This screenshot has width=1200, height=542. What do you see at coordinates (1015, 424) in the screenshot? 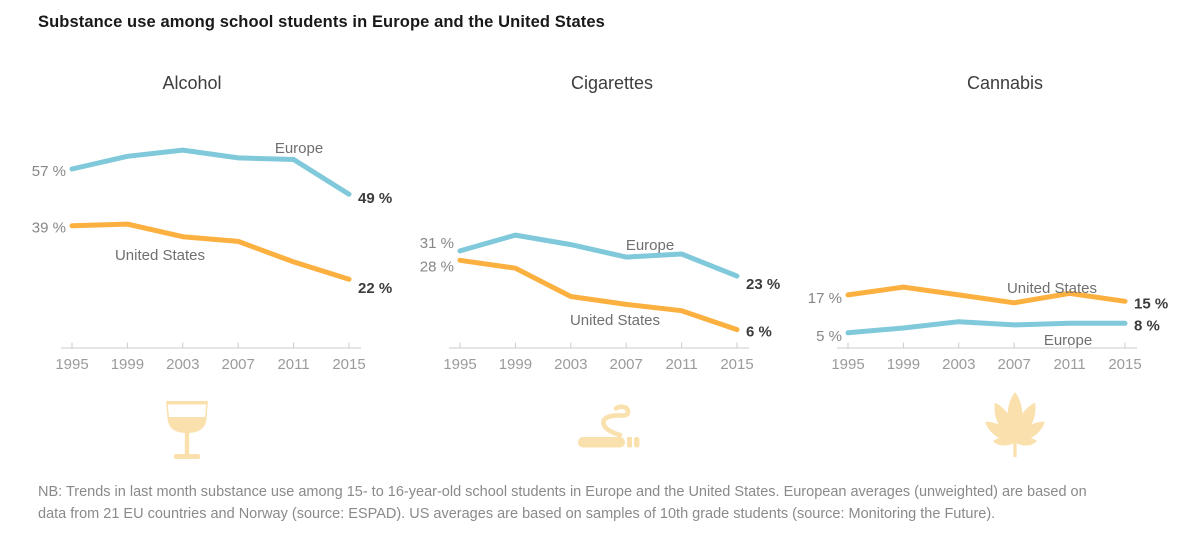
I see `cannabis-leaf-icon` at bounding box center [1015, 424].